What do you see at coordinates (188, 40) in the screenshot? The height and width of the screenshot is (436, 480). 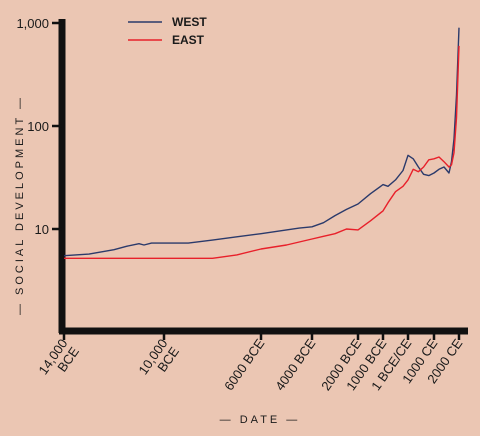 I see `legend-label-east: EAST` at bounding box center [188, 40].